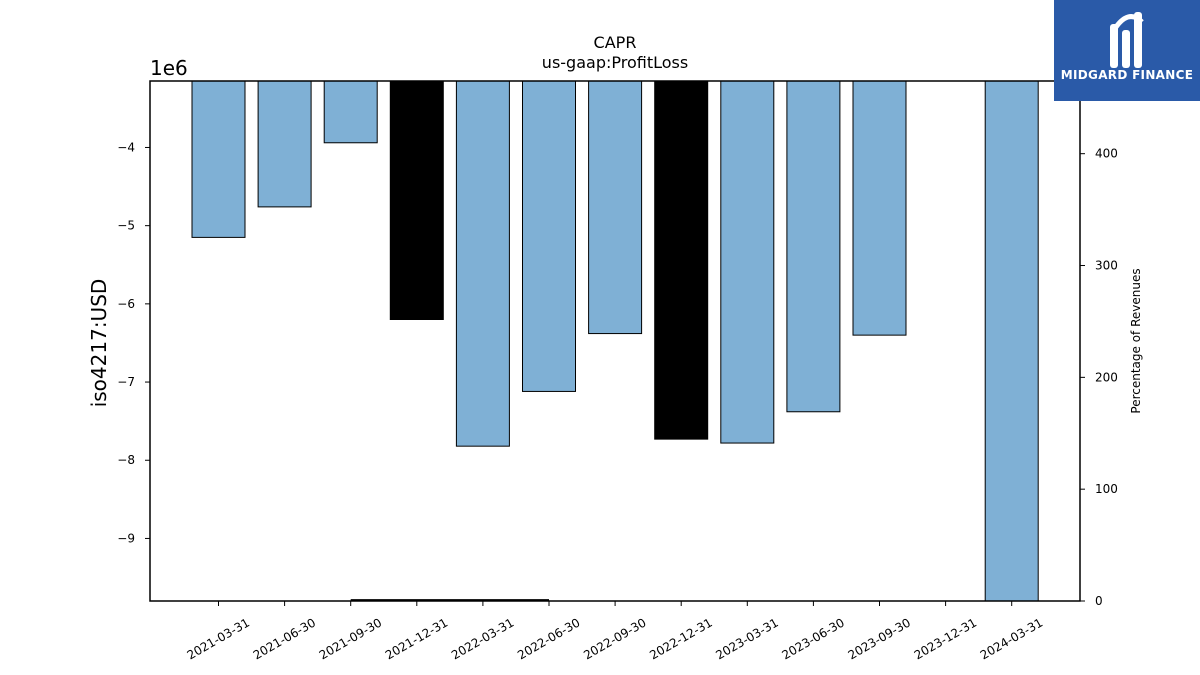  Describe the element at coordinates (680, 638) in the screenshot. I see `x-tick-label: 2022-12-31` at that location.